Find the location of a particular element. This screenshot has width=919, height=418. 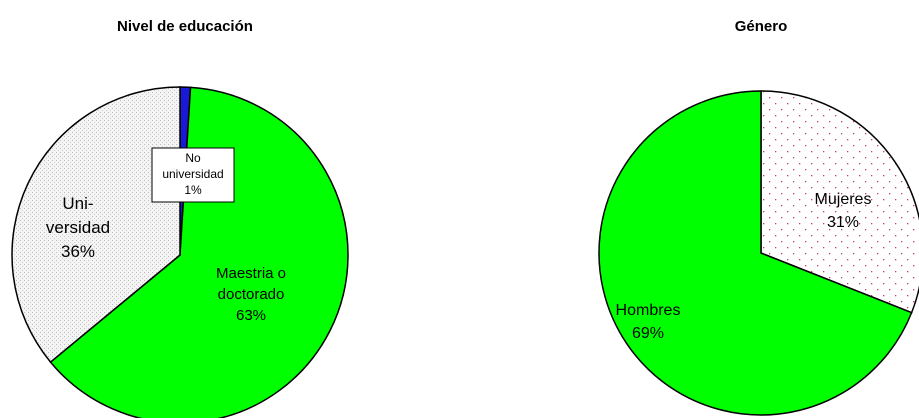

slice-label: Mujeres is located at coordinates (843, 199).